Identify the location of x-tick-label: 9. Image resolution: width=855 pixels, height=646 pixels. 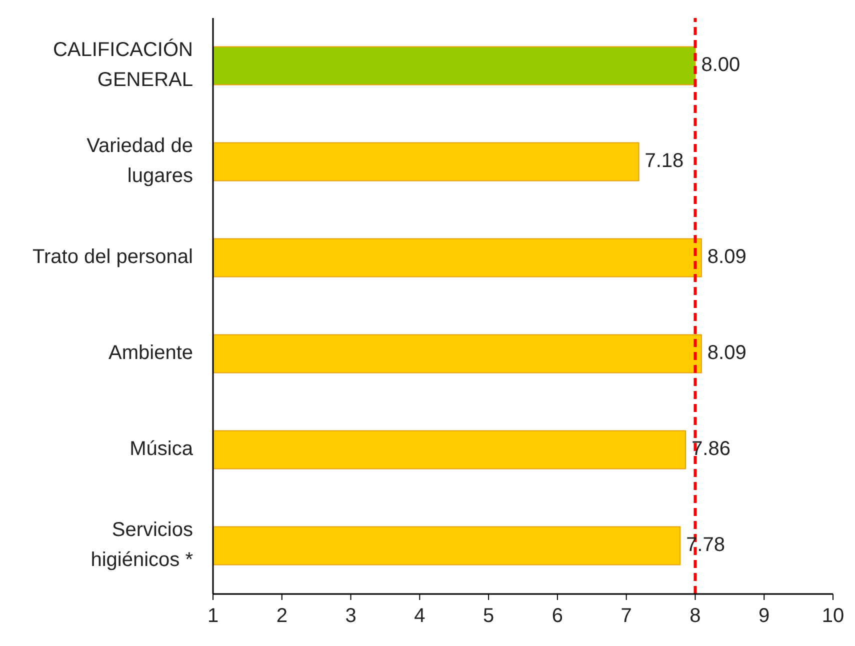
(764, 616).